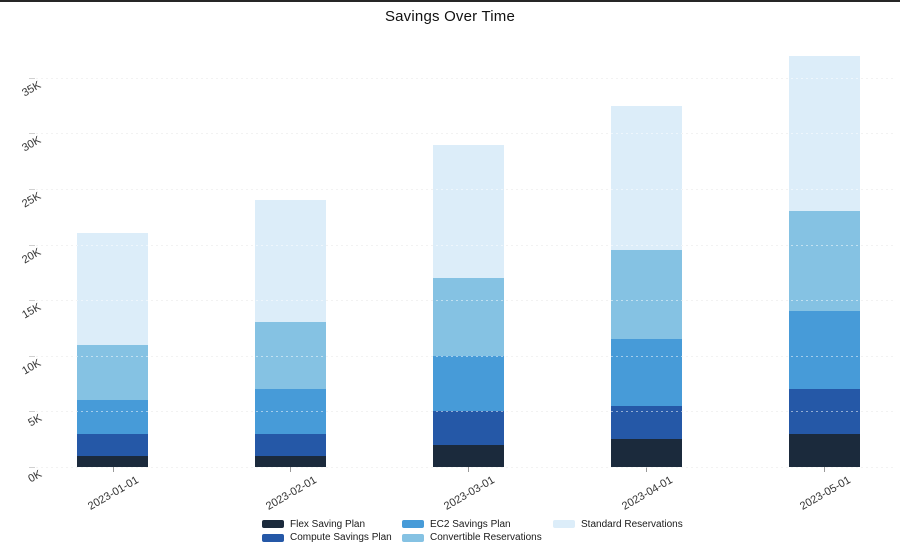  What do you see at coordinates (34, 477) in the screenshot?
I see `y-tick-label: 0K` at bounding box center [34, 477].